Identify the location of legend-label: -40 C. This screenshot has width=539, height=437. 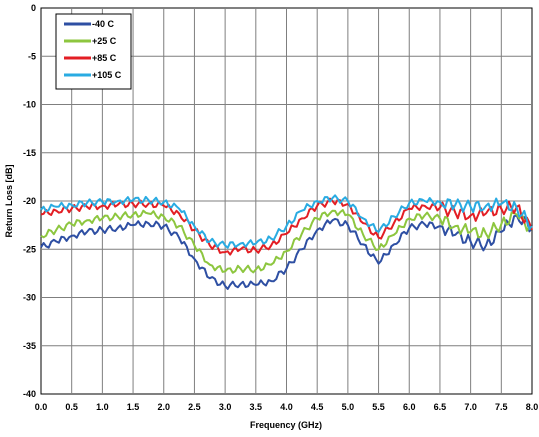
(103, 24).